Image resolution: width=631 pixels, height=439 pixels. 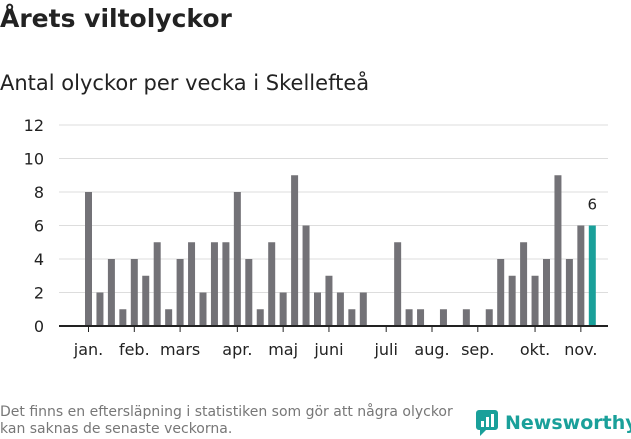 I want to click on x-tick-label: nov., so click(x=580, y=349).